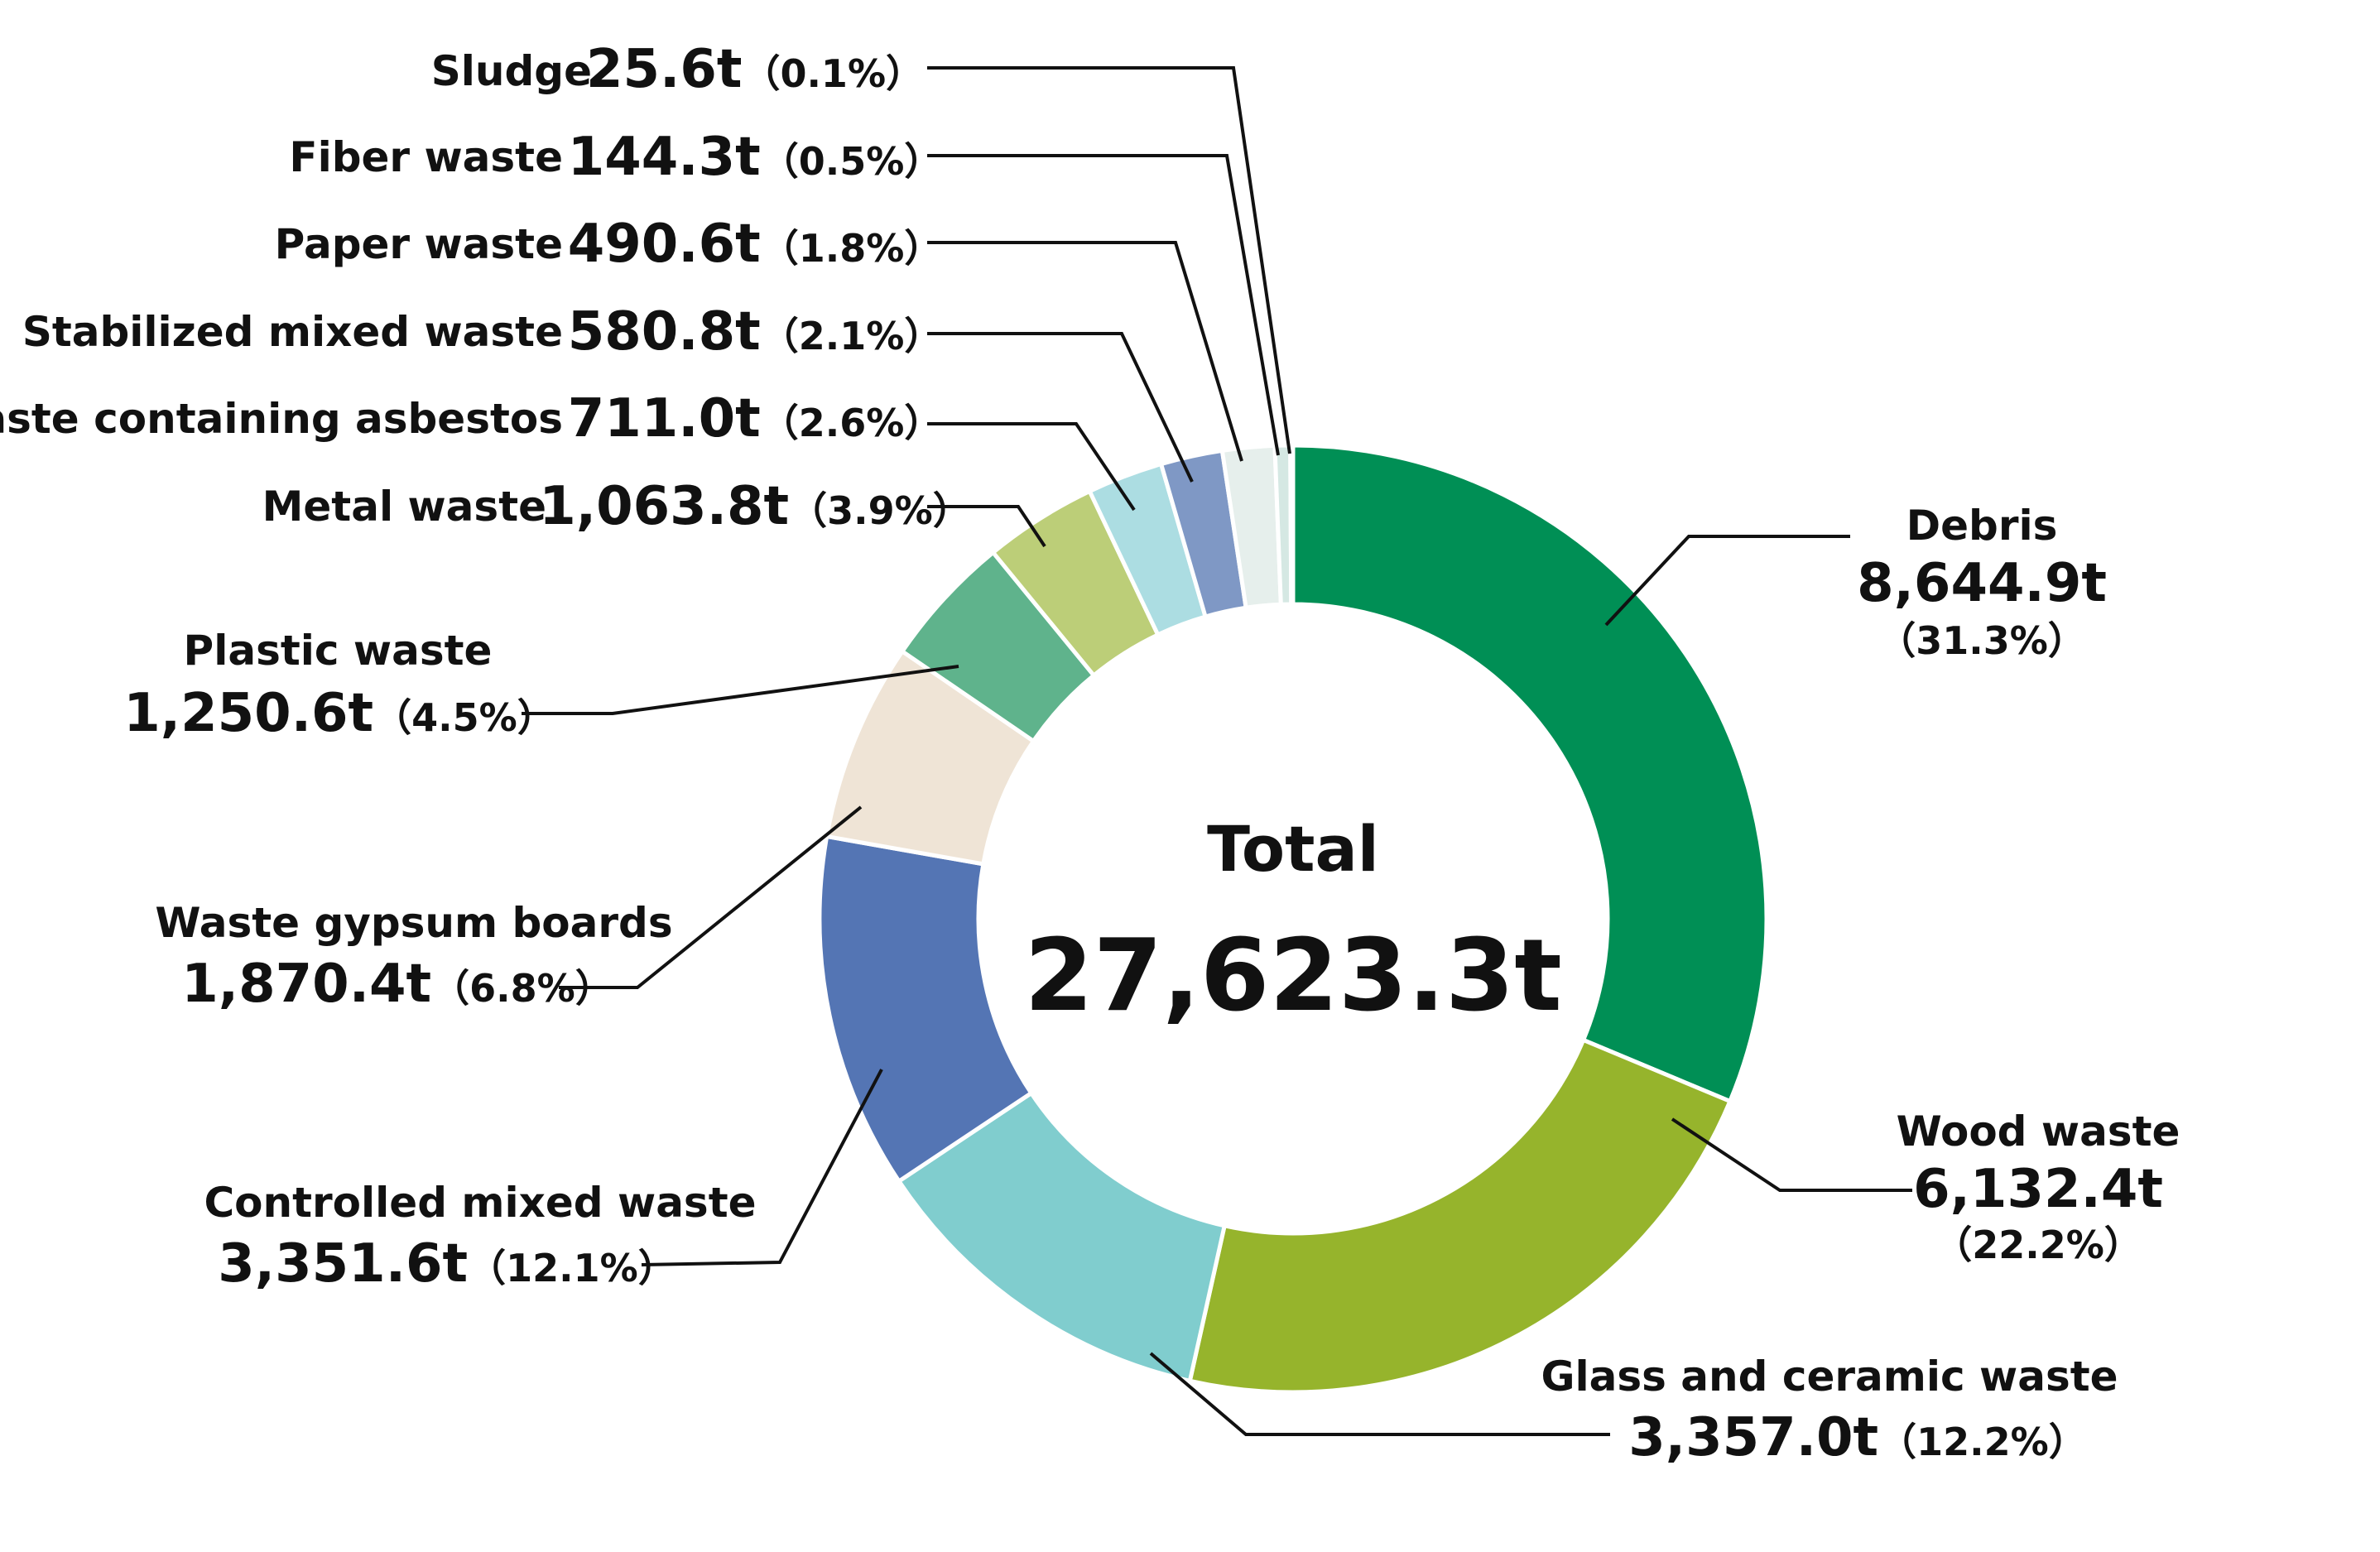 The height and width of the screenshot is (1552, 2380). I want to click on percent-label: （3.9%）, so click(880, 510).